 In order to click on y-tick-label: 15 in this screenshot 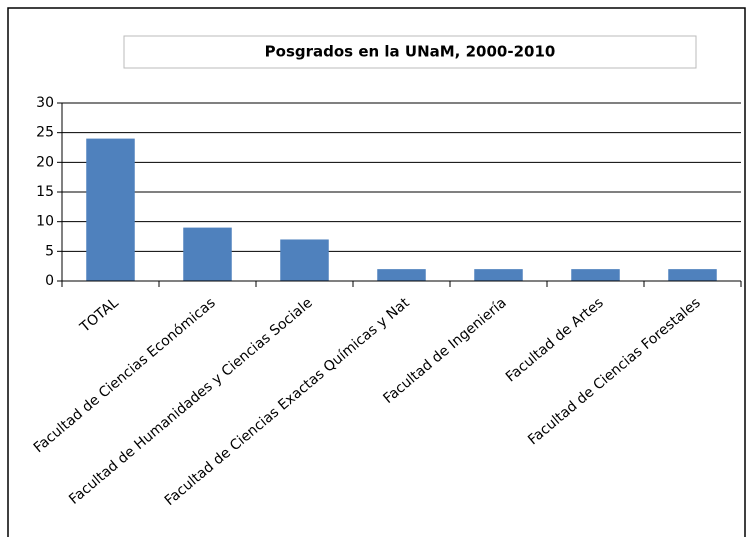, I will do `click(45, 192)`.